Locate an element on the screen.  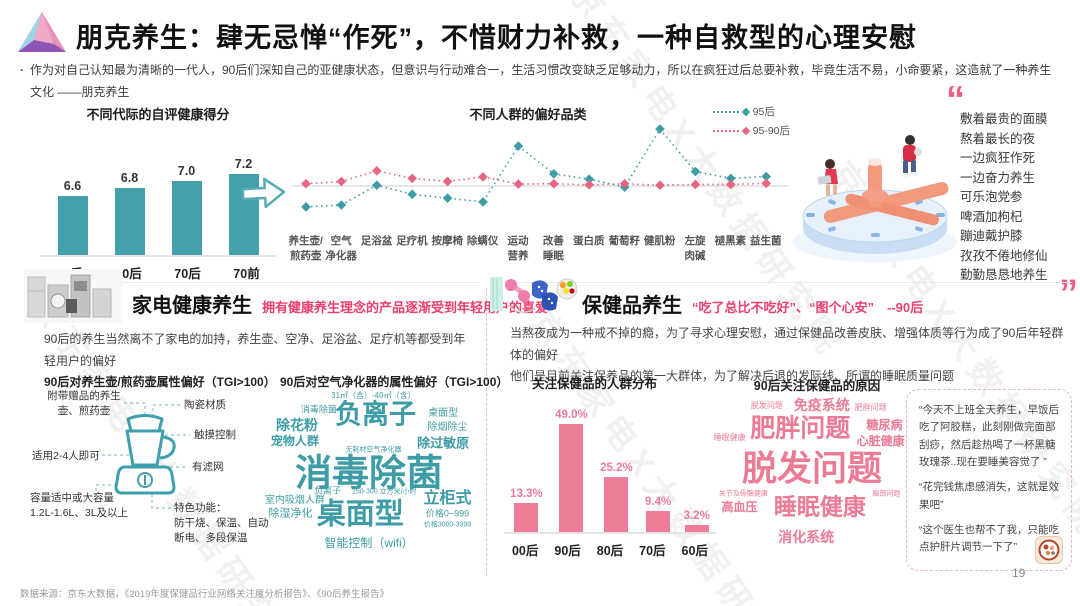
wordcloud-word: 负离子 is located at coordinates (328, 490).